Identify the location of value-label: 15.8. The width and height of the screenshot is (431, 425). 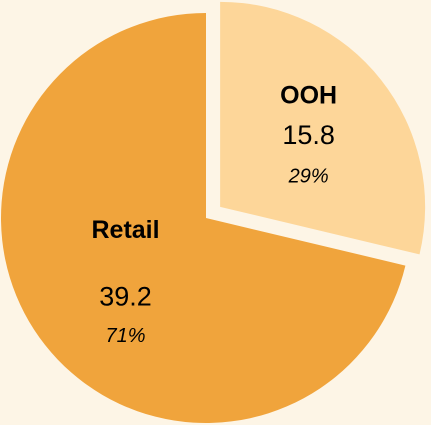
(308, 135).